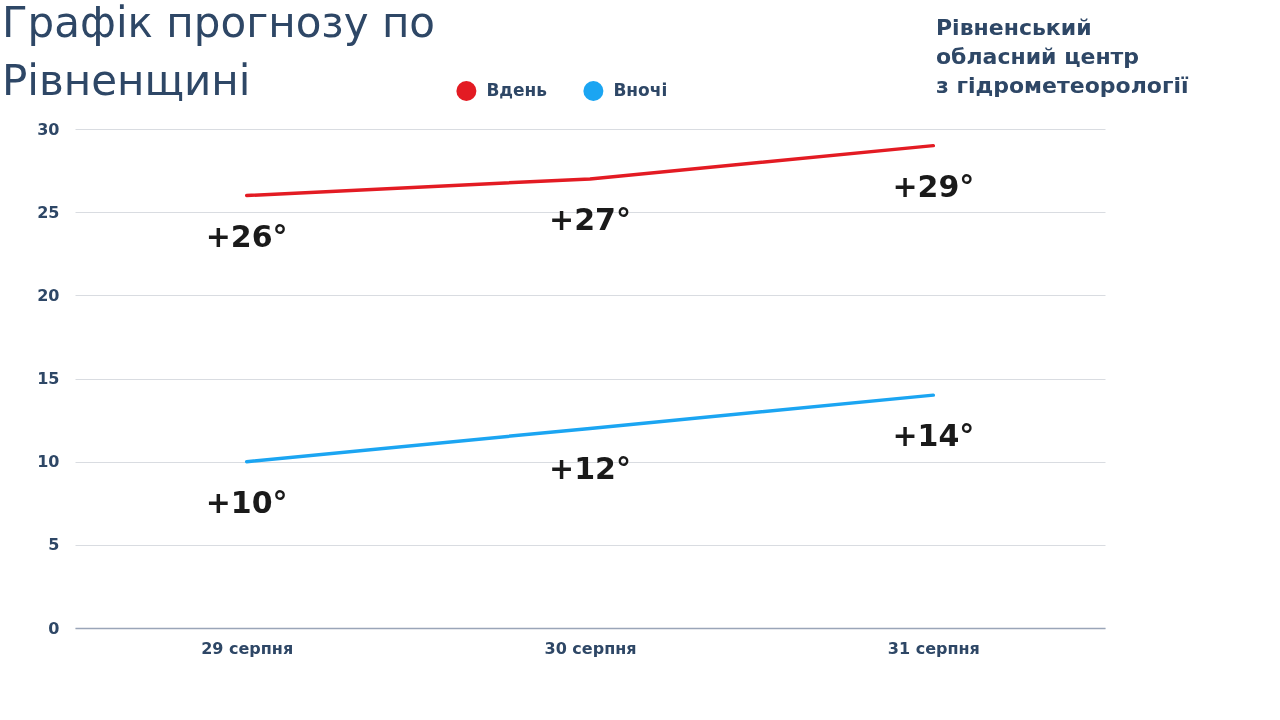 Image resolution: width=1280 pixels, height=720 pixels. What do you see at coordinates (933, 436) in the screenshot?
I see `data-label: +14°` at bounding box center [933, 436].